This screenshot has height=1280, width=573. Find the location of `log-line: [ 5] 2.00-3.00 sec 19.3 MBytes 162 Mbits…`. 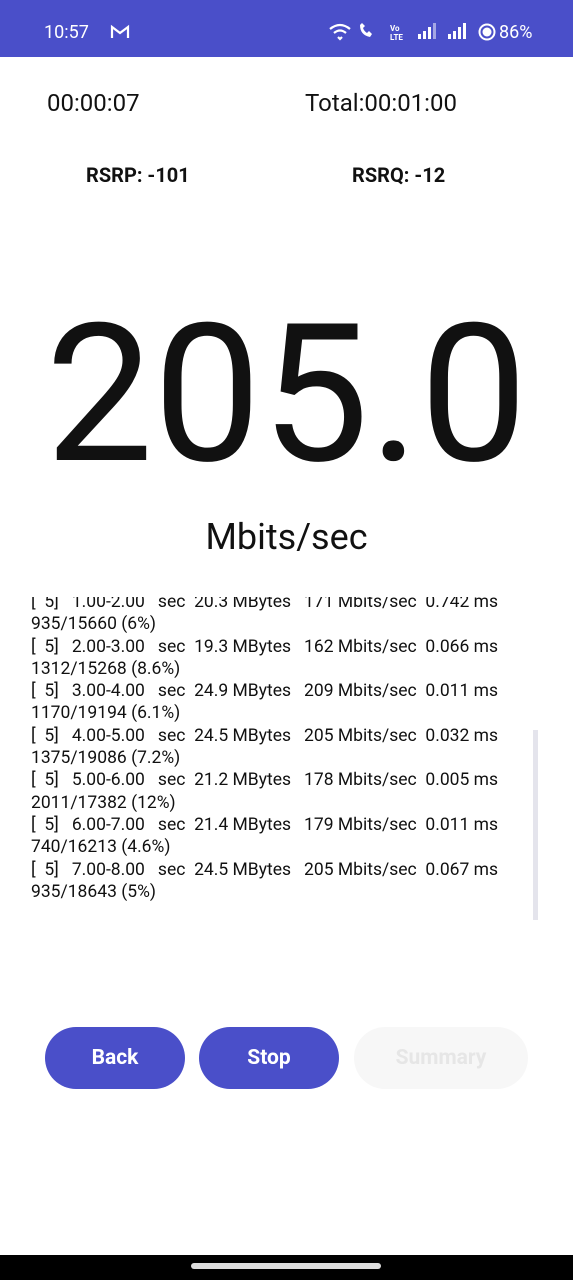

log-line: [ 5] 2.00-3.00 sec 19.3 MBytes 162 Mbits… is located at coordinates (265, 646).